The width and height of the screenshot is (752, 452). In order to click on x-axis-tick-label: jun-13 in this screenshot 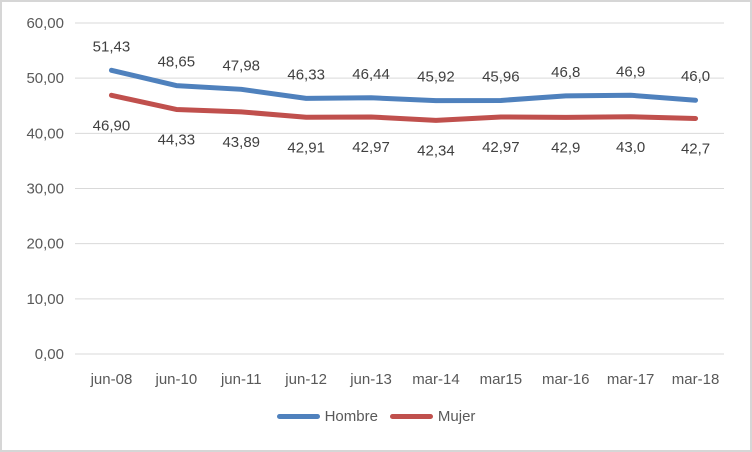, I will do `click(370, 379)`.